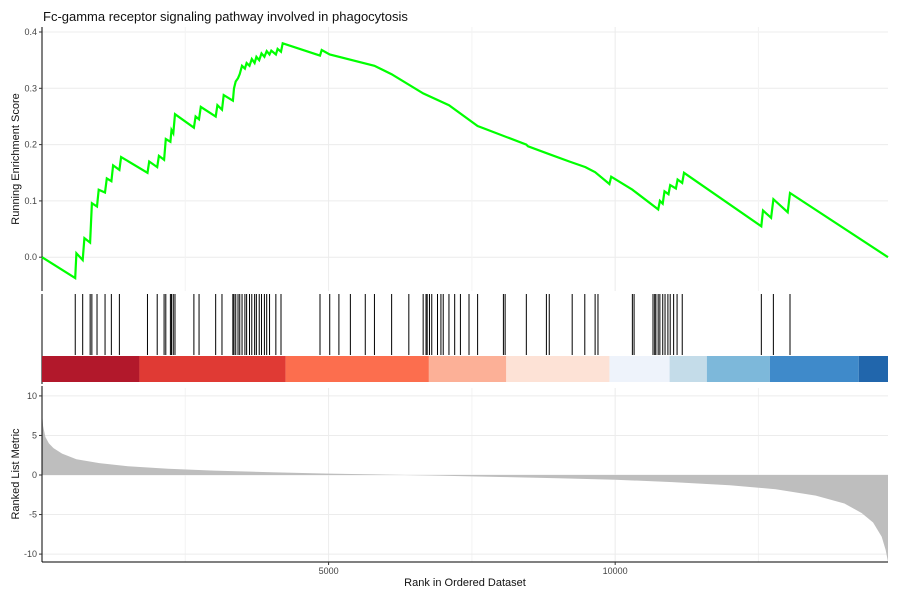  I want to click on rank-color-band, so click(465, 369).